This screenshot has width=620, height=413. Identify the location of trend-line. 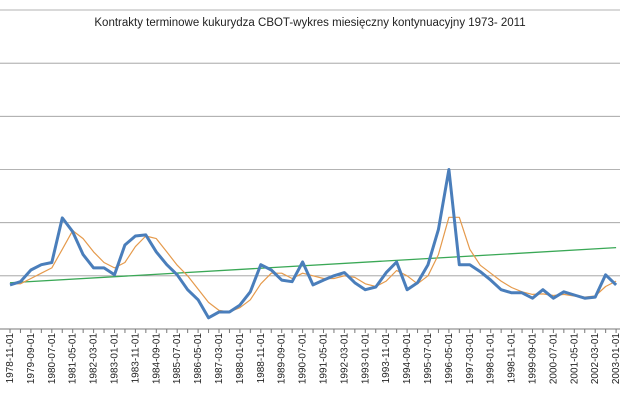
(313, 265).